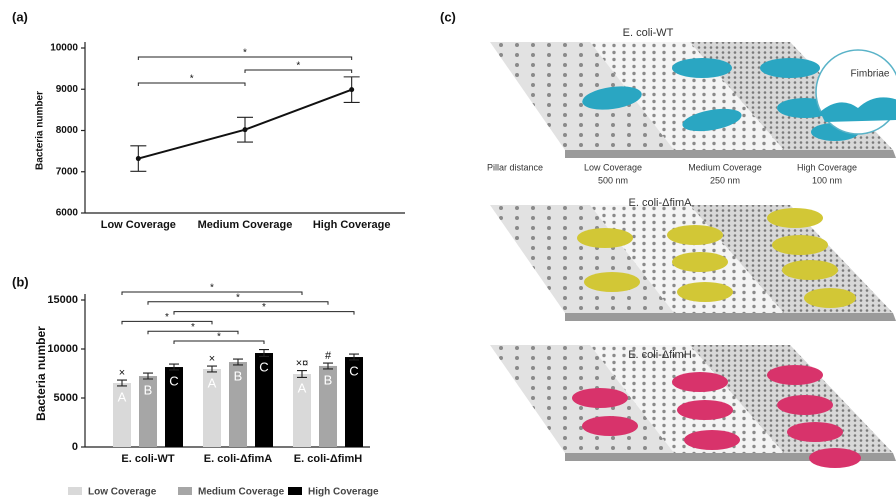  What do you see at coordinates (241, 492) in the screenshot?
I see `legend-label: Medium Coverage` at bounding box center [241, 492].